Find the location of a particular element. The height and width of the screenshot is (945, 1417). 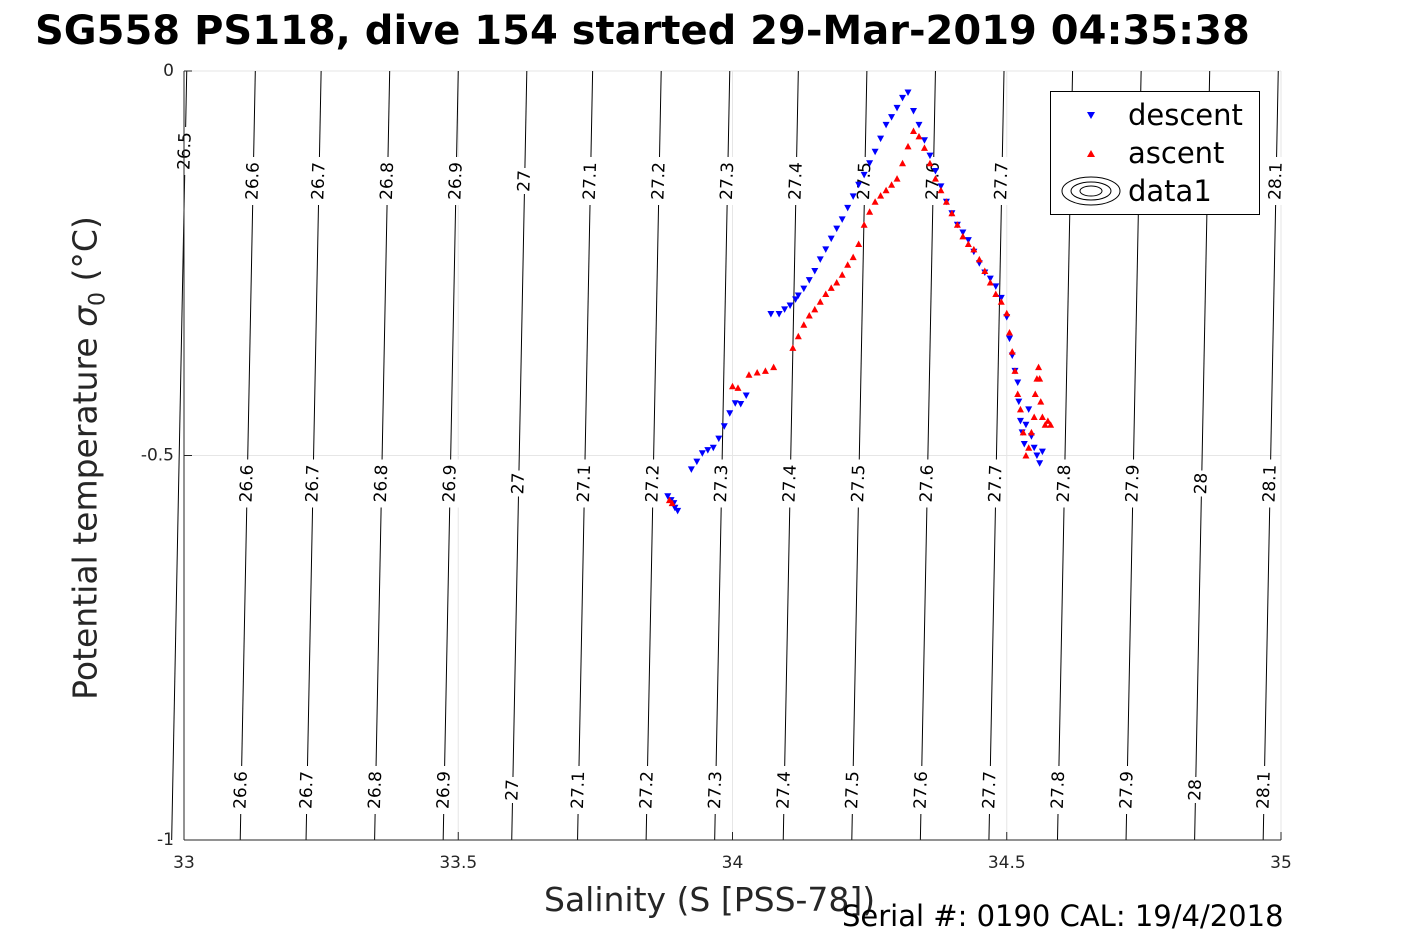

y-tick-label: -0.5 is located at coordinates (157, 456).